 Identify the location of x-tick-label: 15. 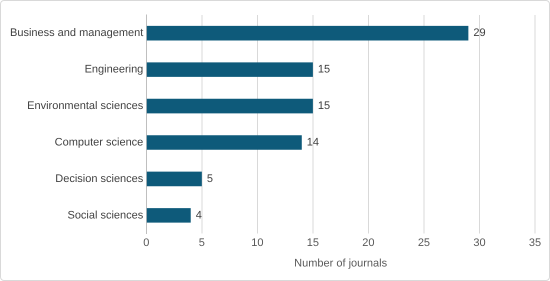
(313, 243).